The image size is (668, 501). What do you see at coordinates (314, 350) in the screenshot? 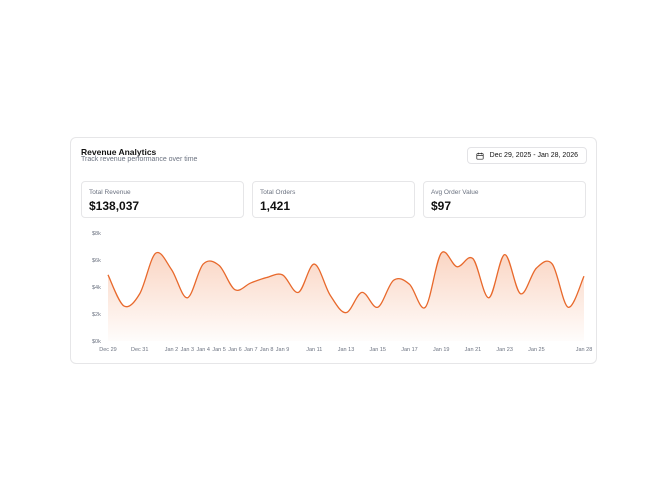
I see `x-tick-label: Jan 11` at bounding box center [314, 350].